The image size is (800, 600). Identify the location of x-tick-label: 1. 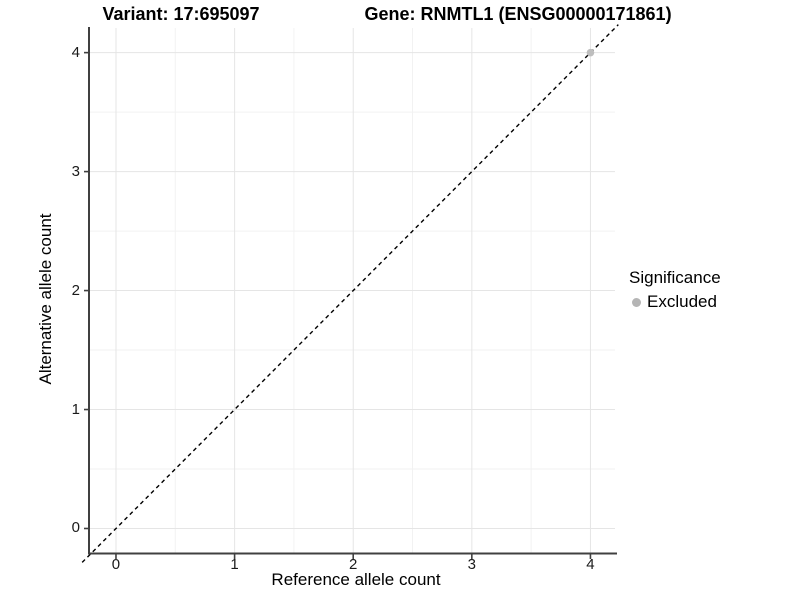
(234, 564).